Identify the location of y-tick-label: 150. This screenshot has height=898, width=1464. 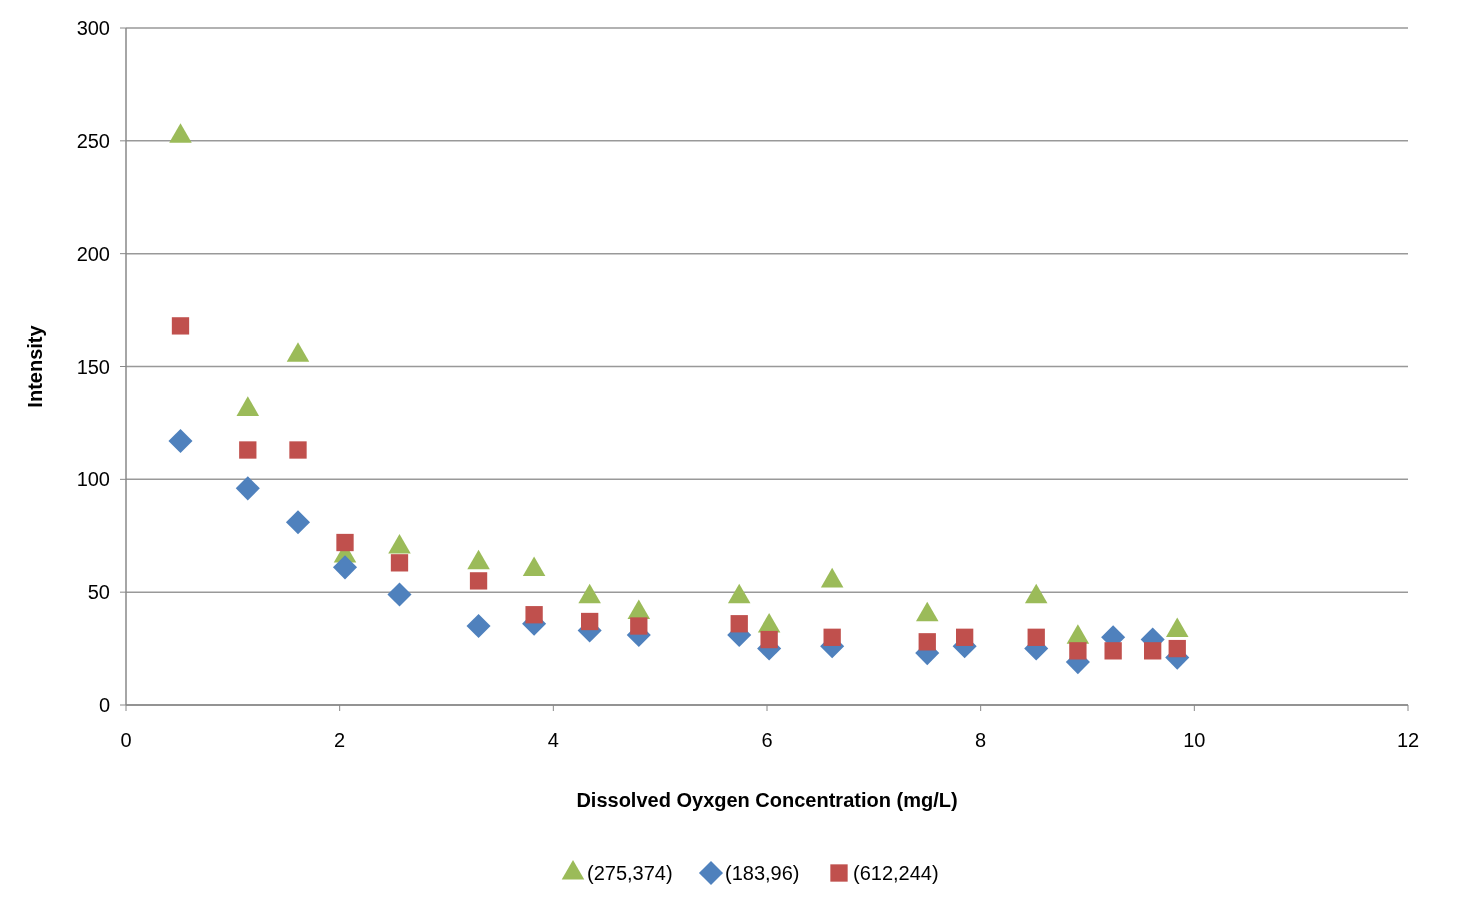
(93, 366).